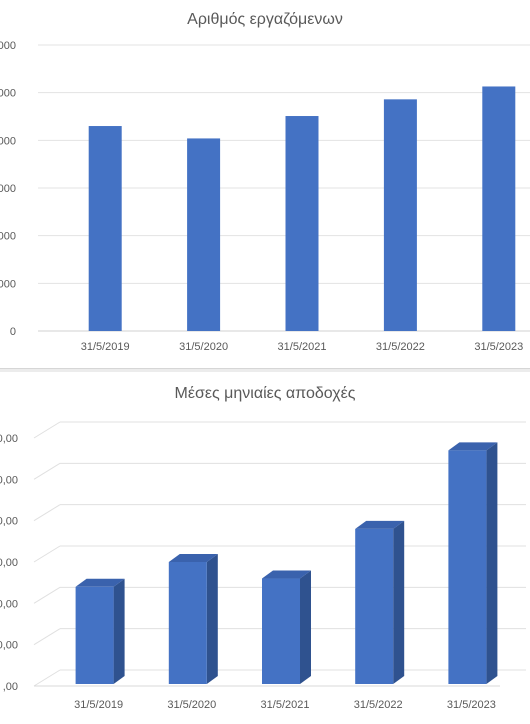 This screenshot has width=530, height=724. Describe the element at coordinates (13, 332) in the screenshot. I see `y-tick-label: 0` at that location.